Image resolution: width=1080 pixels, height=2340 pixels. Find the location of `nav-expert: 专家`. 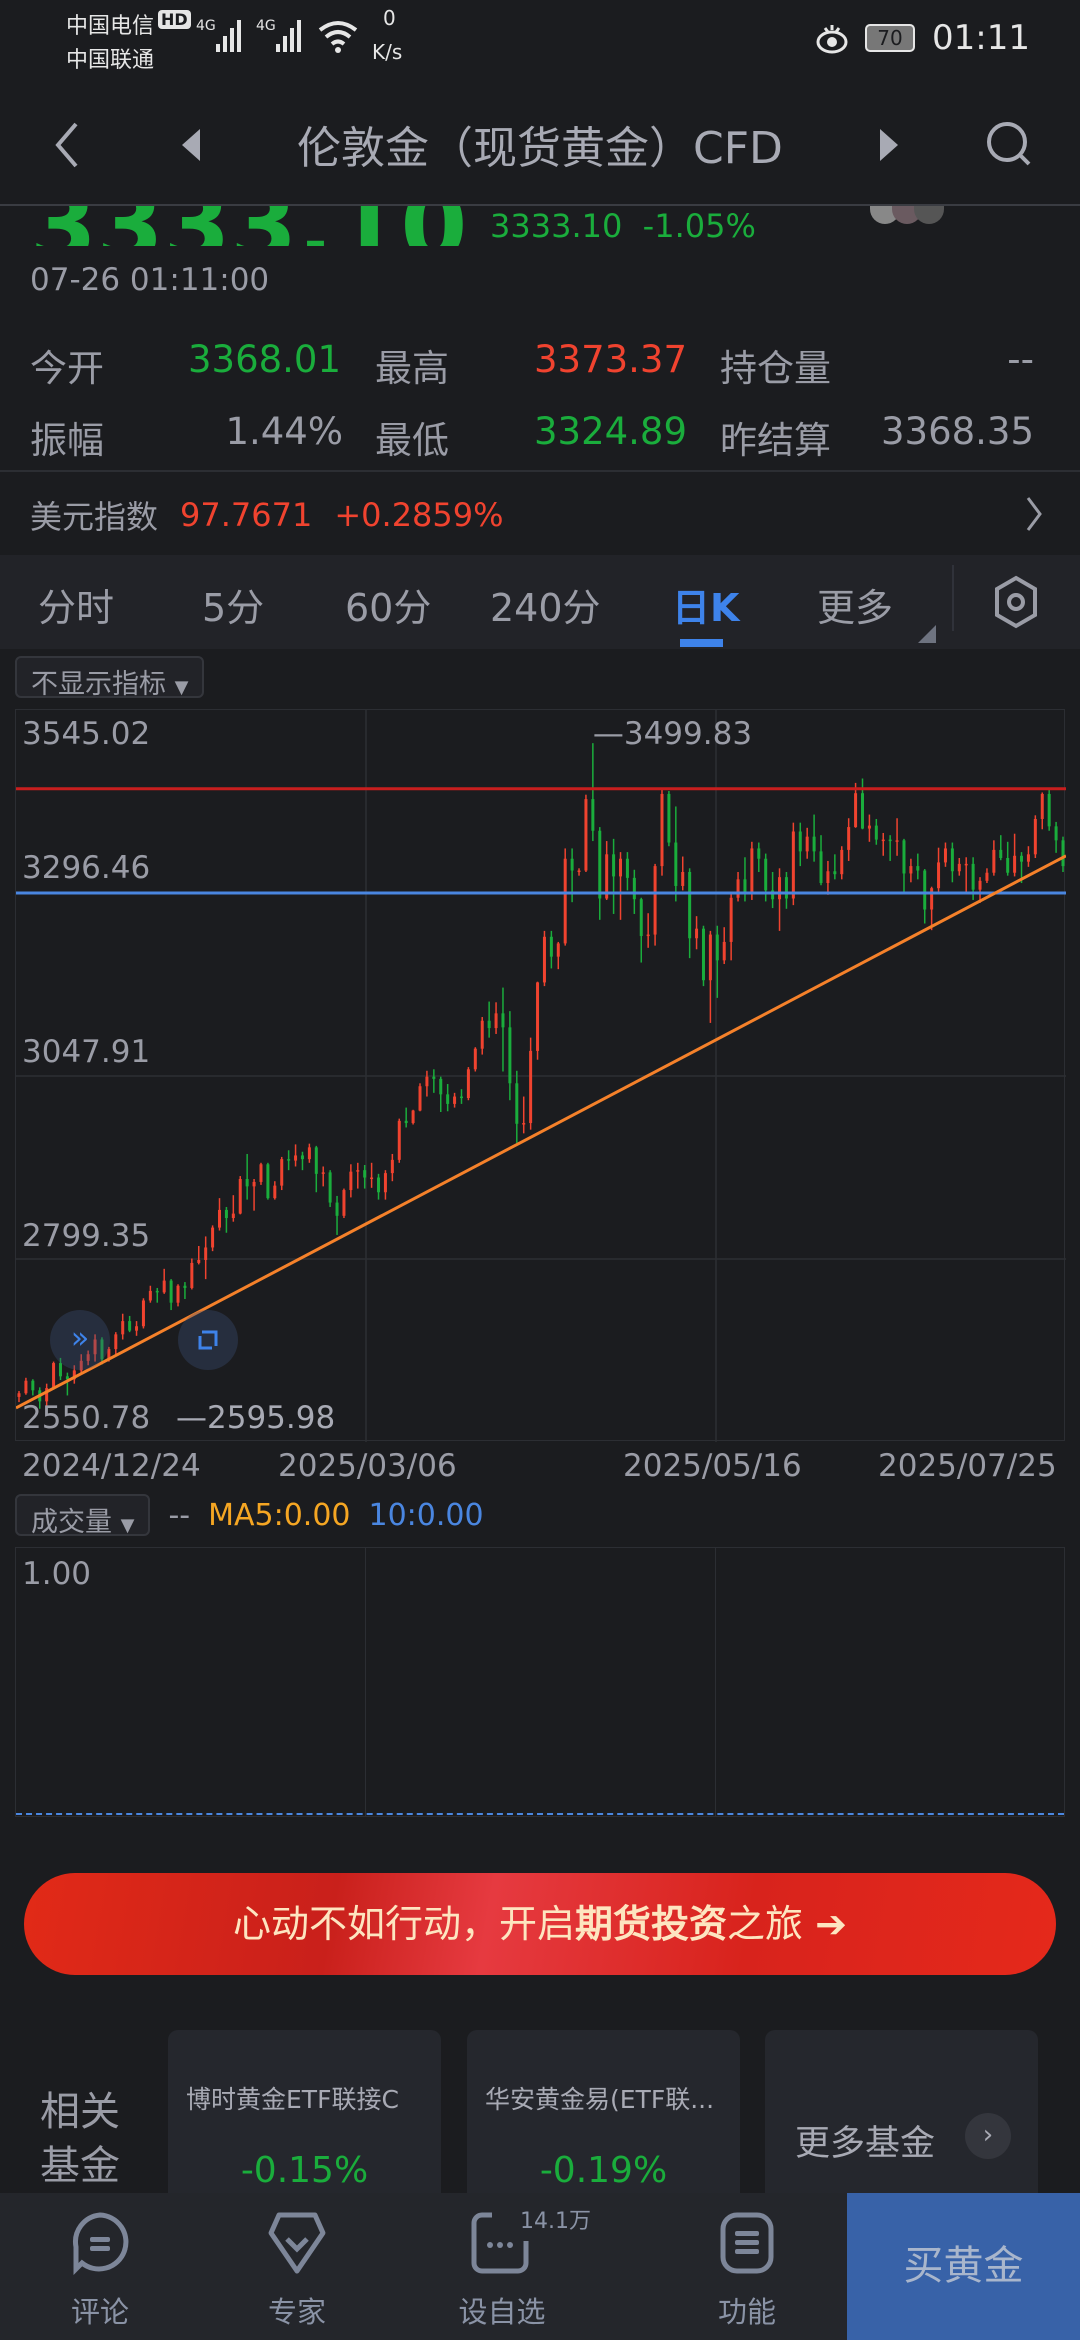

nav-expert: 专家 is located at coordinates (297, 2266).